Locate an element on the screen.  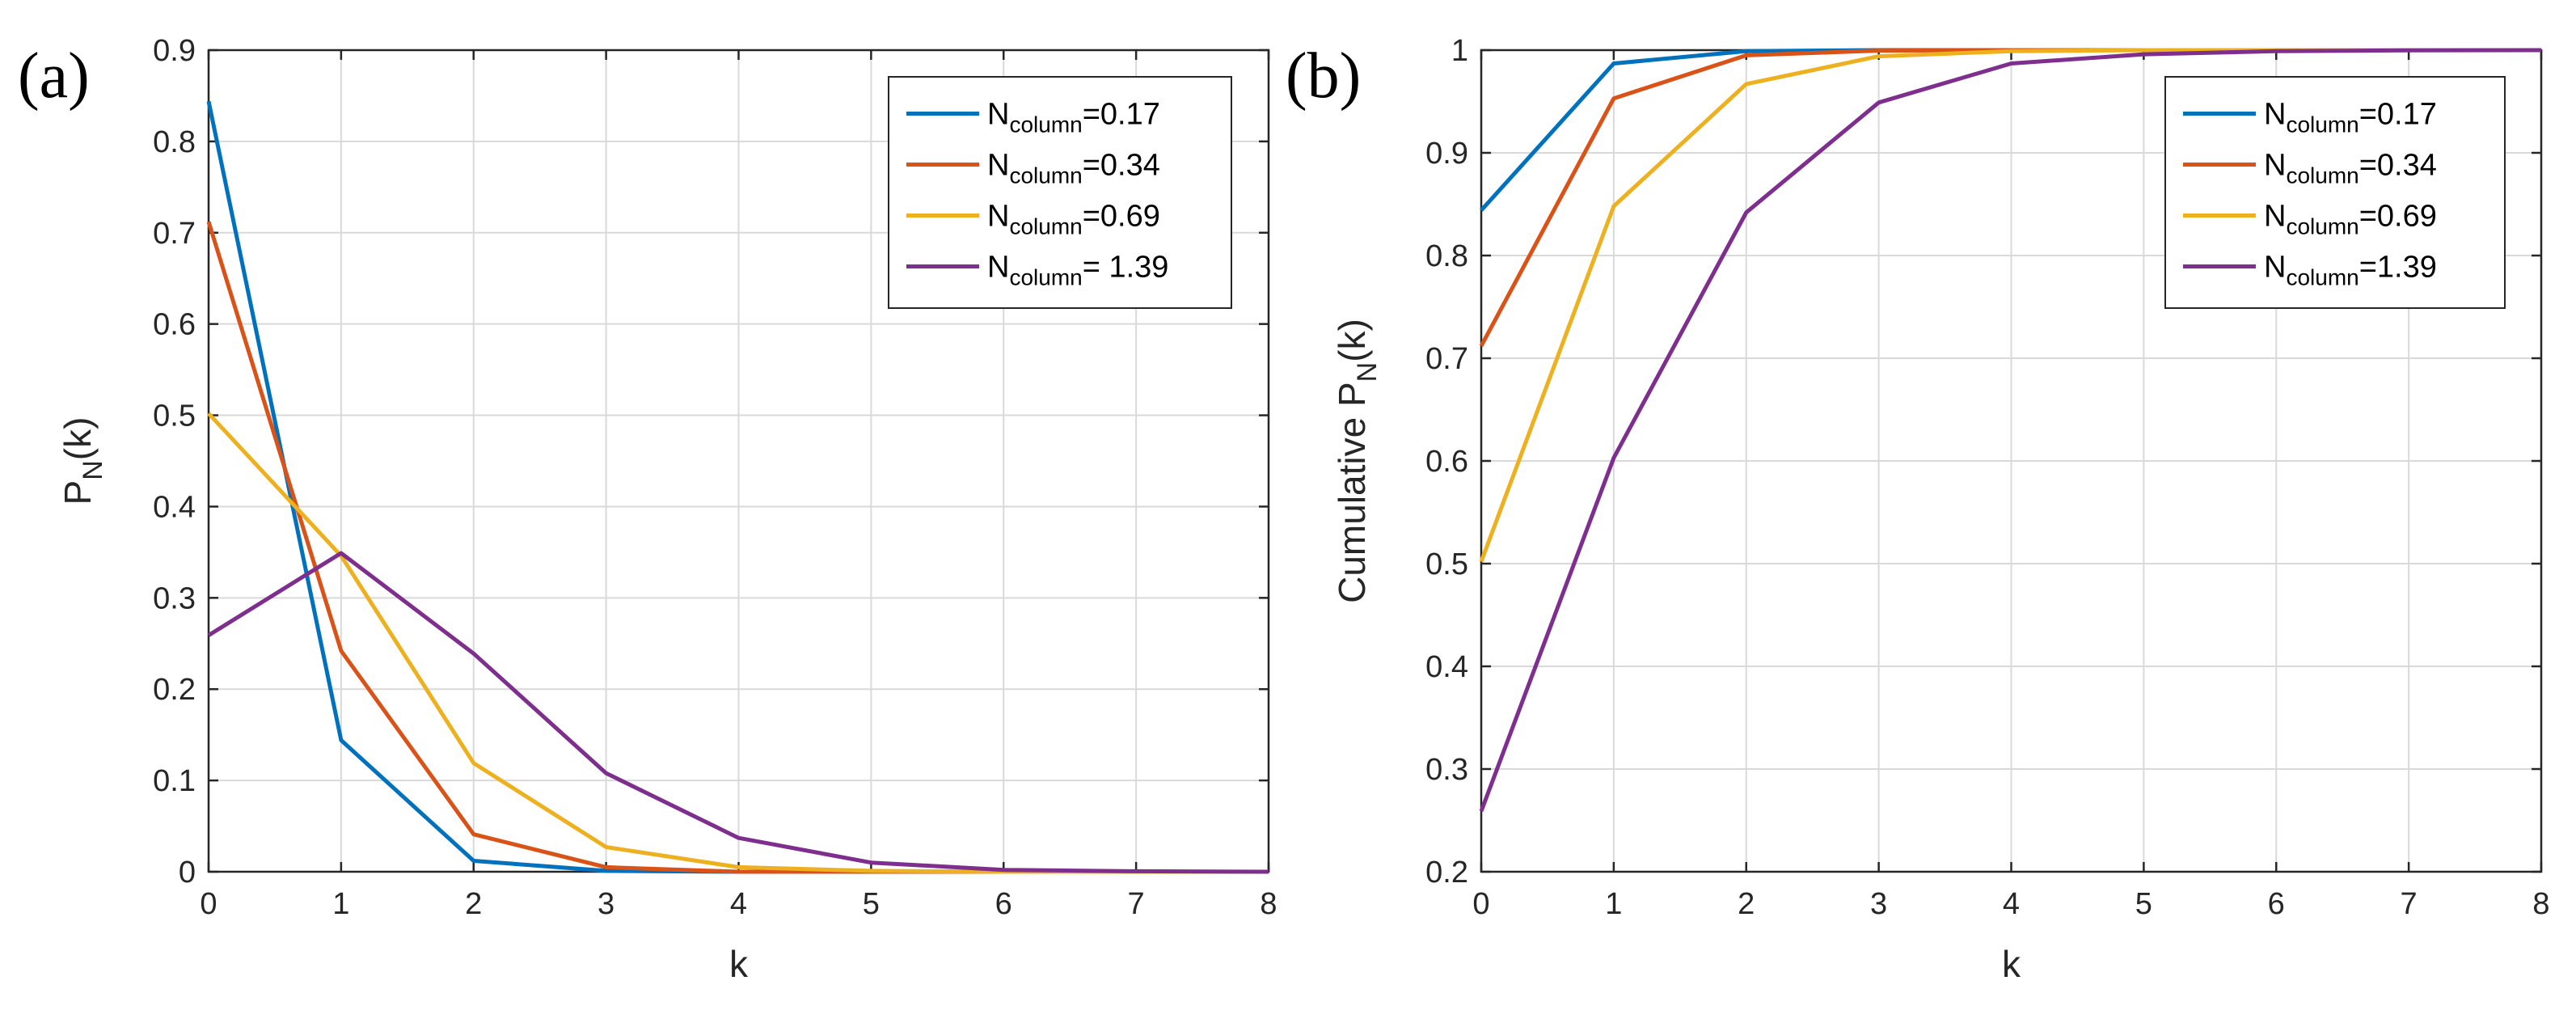
chart-b-xtick-label: 7 is located at coordinates (2409, 904).